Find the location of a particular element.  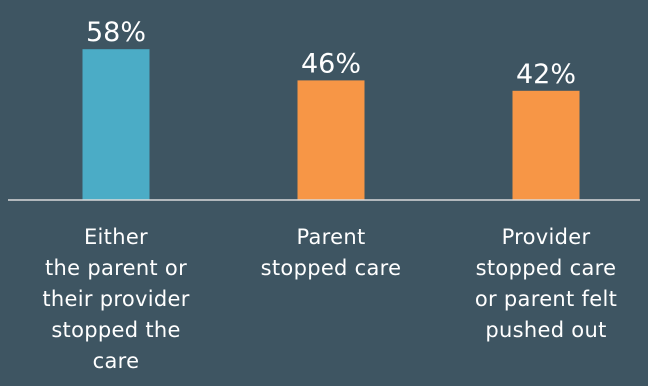

category-label-line: their provider is located at coordinates (116, 299).